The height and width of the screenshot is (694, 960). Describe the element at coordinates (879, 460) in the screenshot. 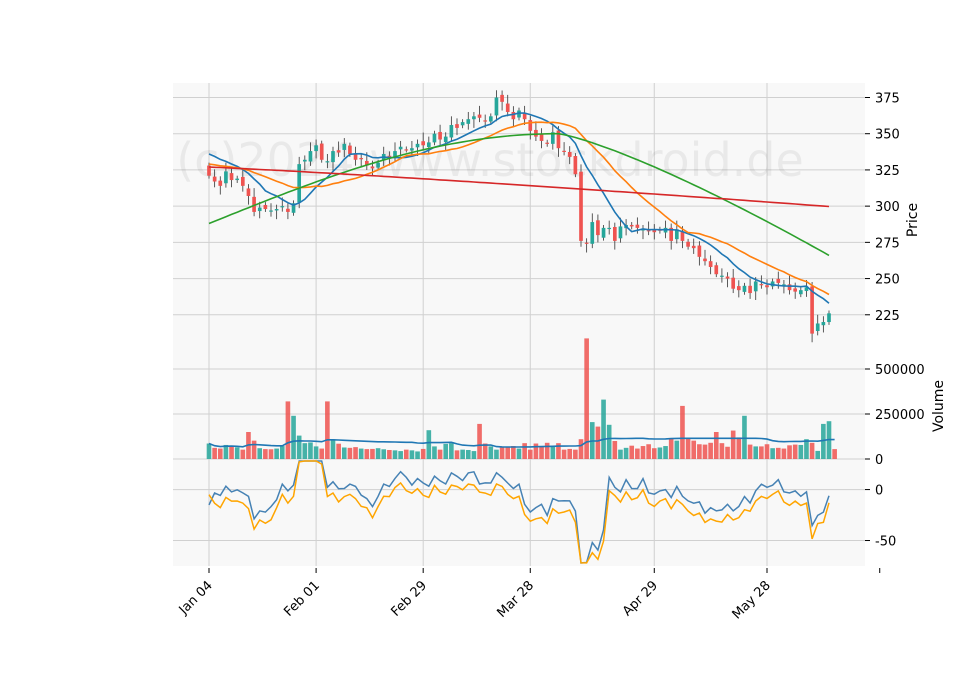

I see `volume-tick-label: 0` at that location.